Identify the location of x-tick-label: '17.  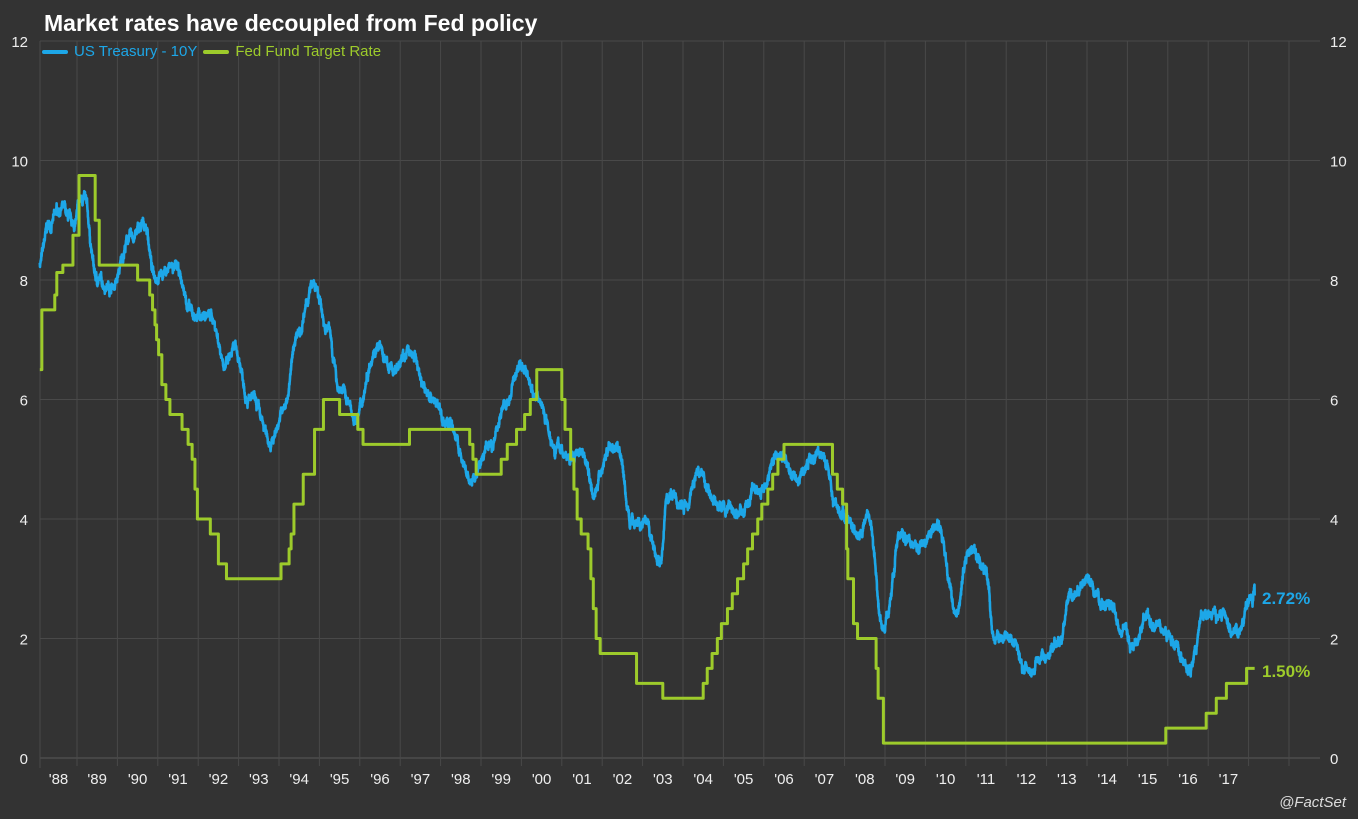
(1229, 779).